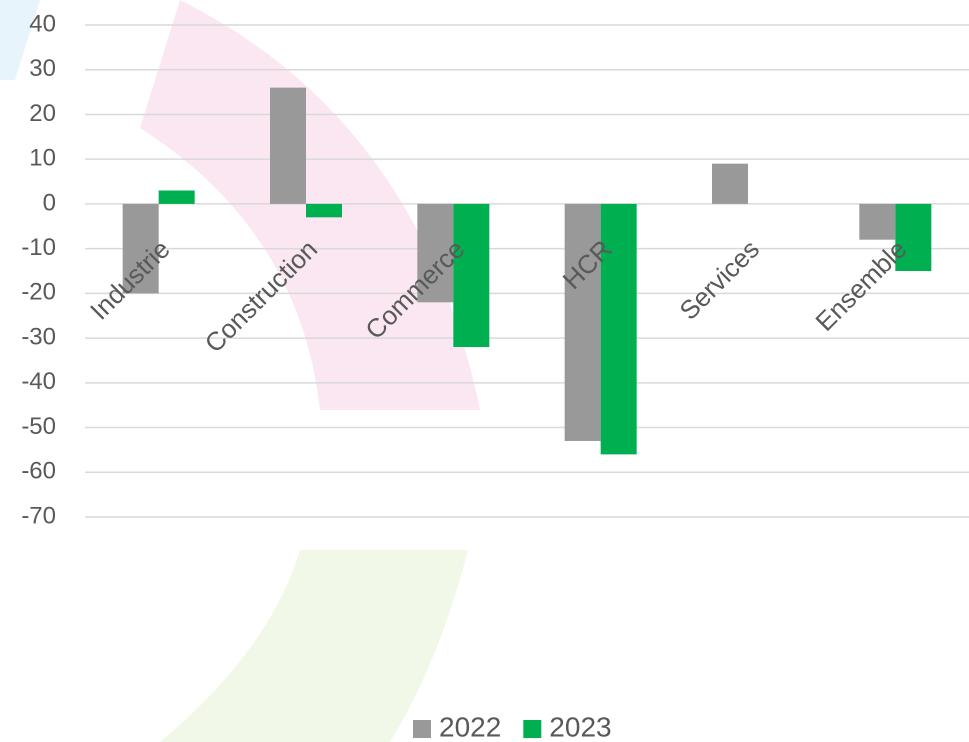  I want to click on y-tick-label: 30, so click(42, 68).